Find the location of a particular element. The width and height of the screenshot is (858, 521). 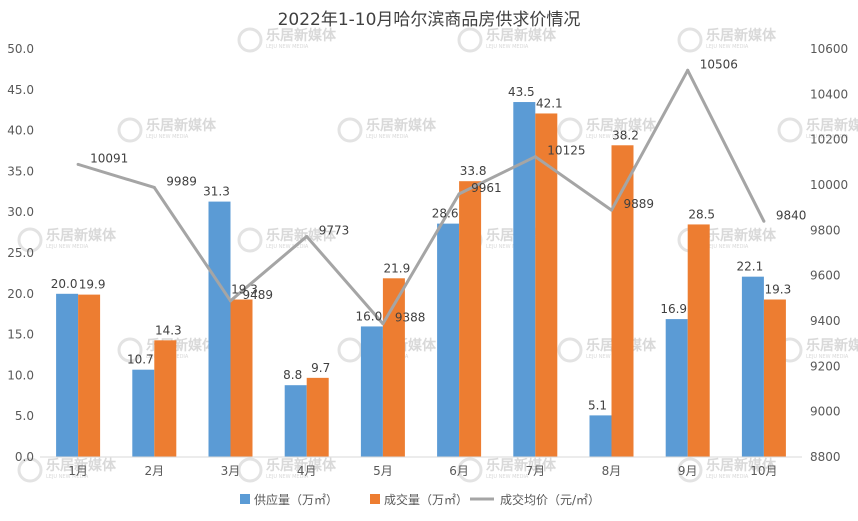

left-axis-tick-label: 20.0 is located at coordinates (20, 294).